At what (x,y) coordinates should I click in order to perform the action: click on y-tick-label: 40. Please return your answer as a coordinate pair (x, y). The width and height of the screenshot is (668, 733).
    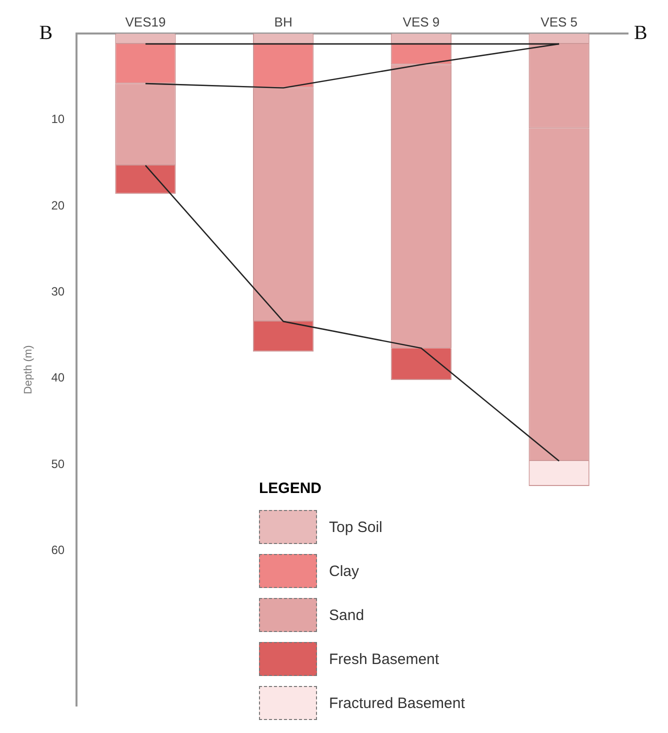
    Looking at the image, I should click on (58, 377).